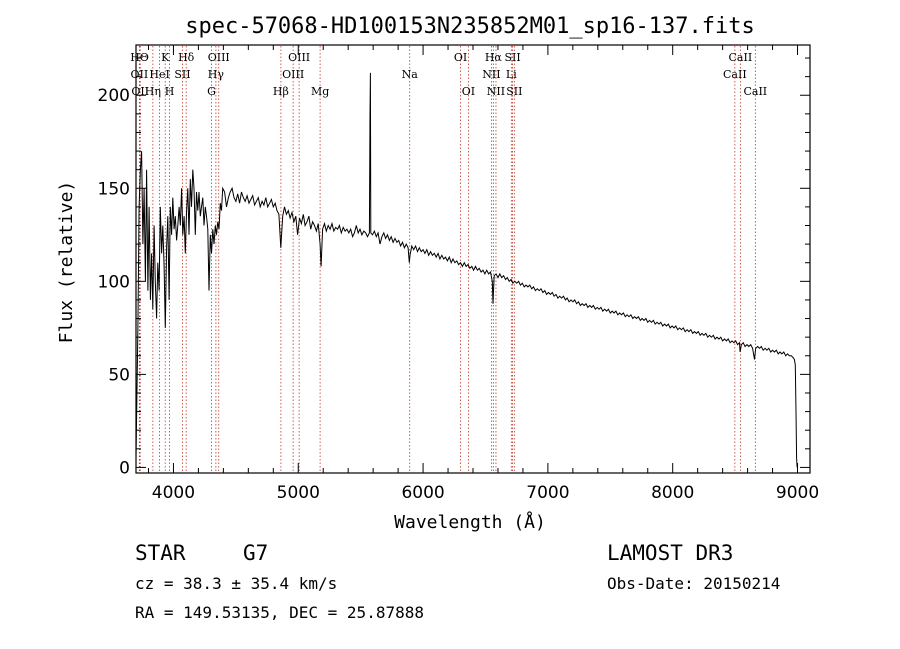 The image size is (900, 649). Describe the element at coordinates (219, 57) in the screenshot. I see `marker-label-9: OIII` at that location.